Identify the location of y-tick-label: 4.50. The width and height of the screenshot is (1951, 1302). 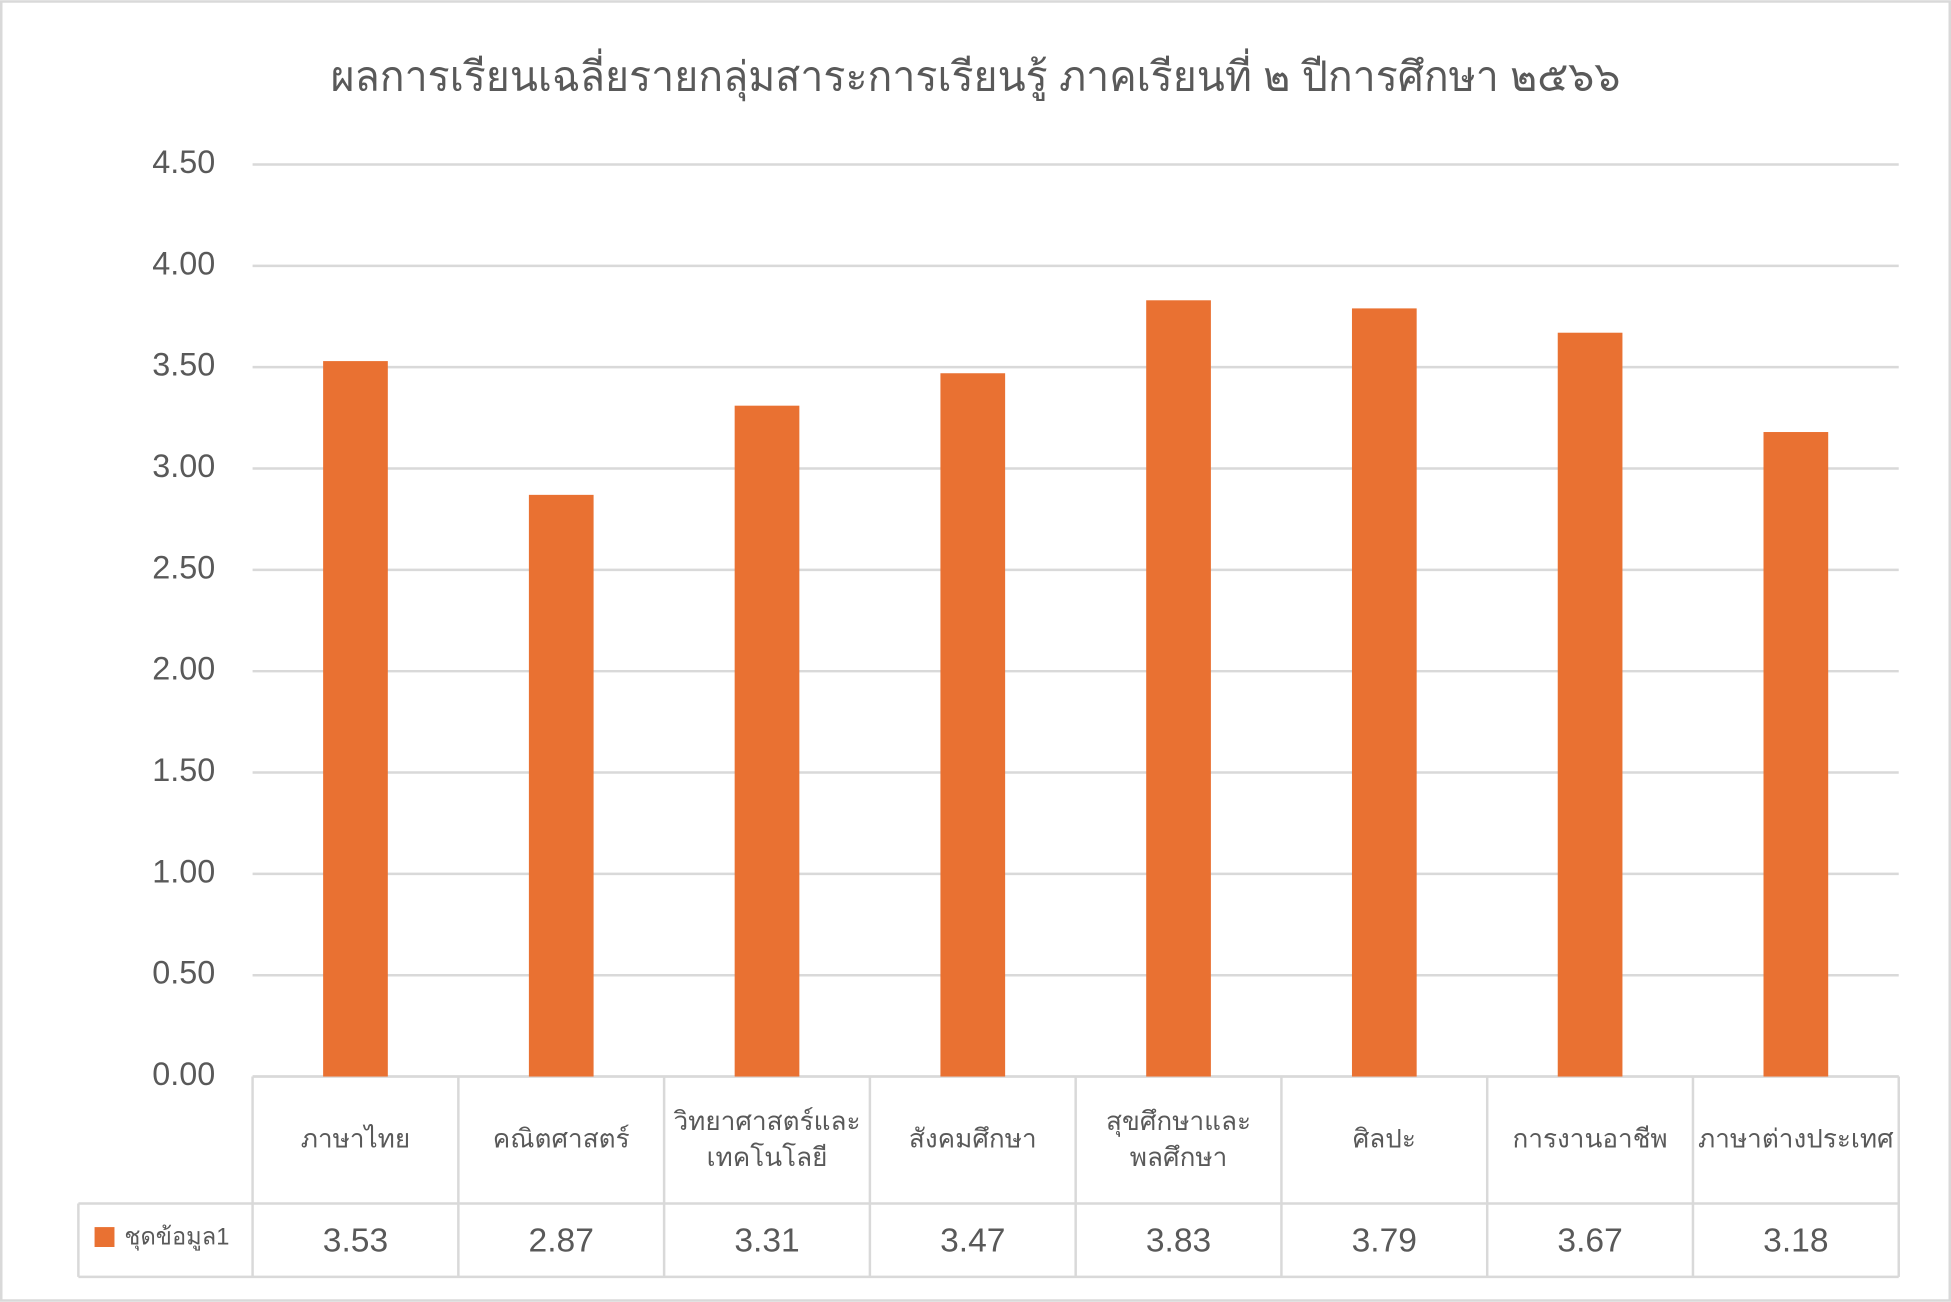
(183, 162).